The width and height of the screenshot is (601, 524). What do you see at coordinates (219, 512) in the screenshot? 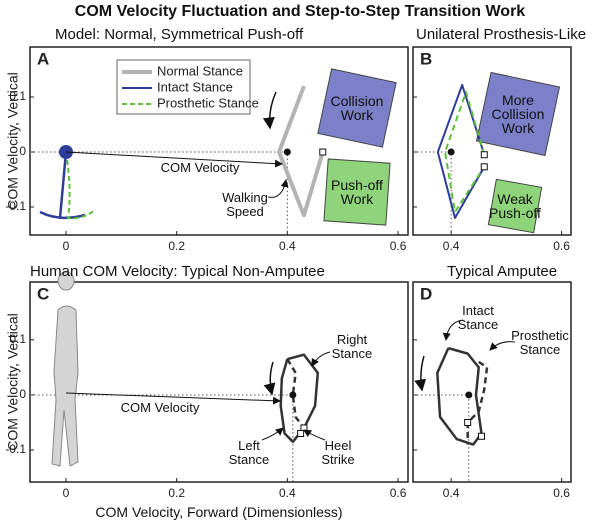
I see `x-axis-label: COM Velocity, Forward (Dimensionless)` at bounding box center [219, 512].